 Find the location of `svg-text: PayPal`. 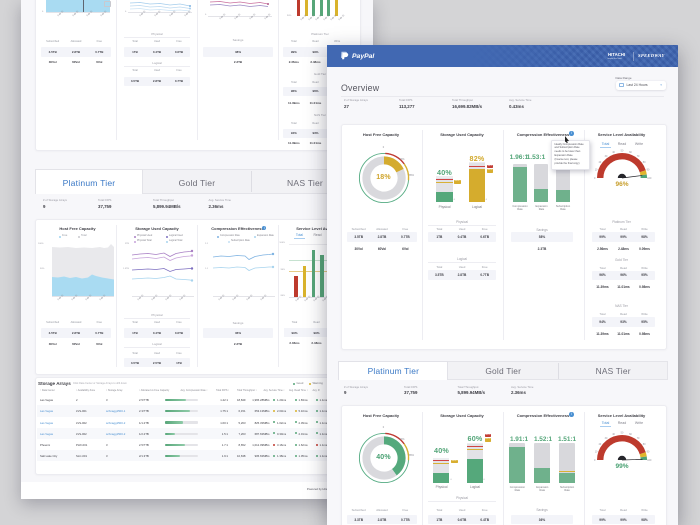

svg-text: PayPal is located at coordinates (363, 56).